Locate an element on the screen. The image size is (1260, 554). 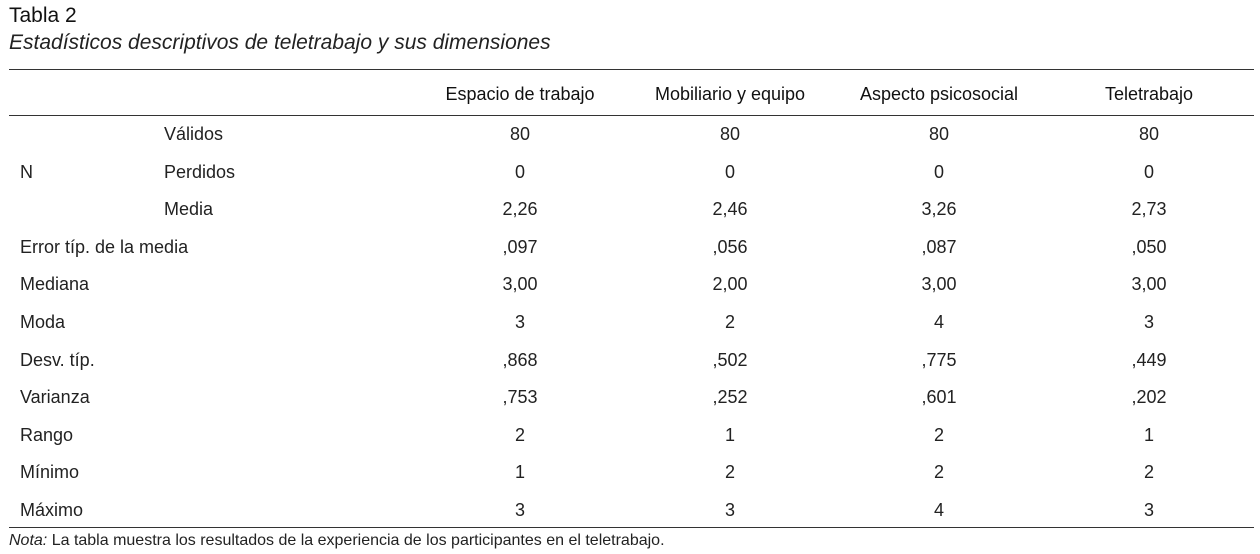
table-cell: ,775 is located at coordinates (939, 360).